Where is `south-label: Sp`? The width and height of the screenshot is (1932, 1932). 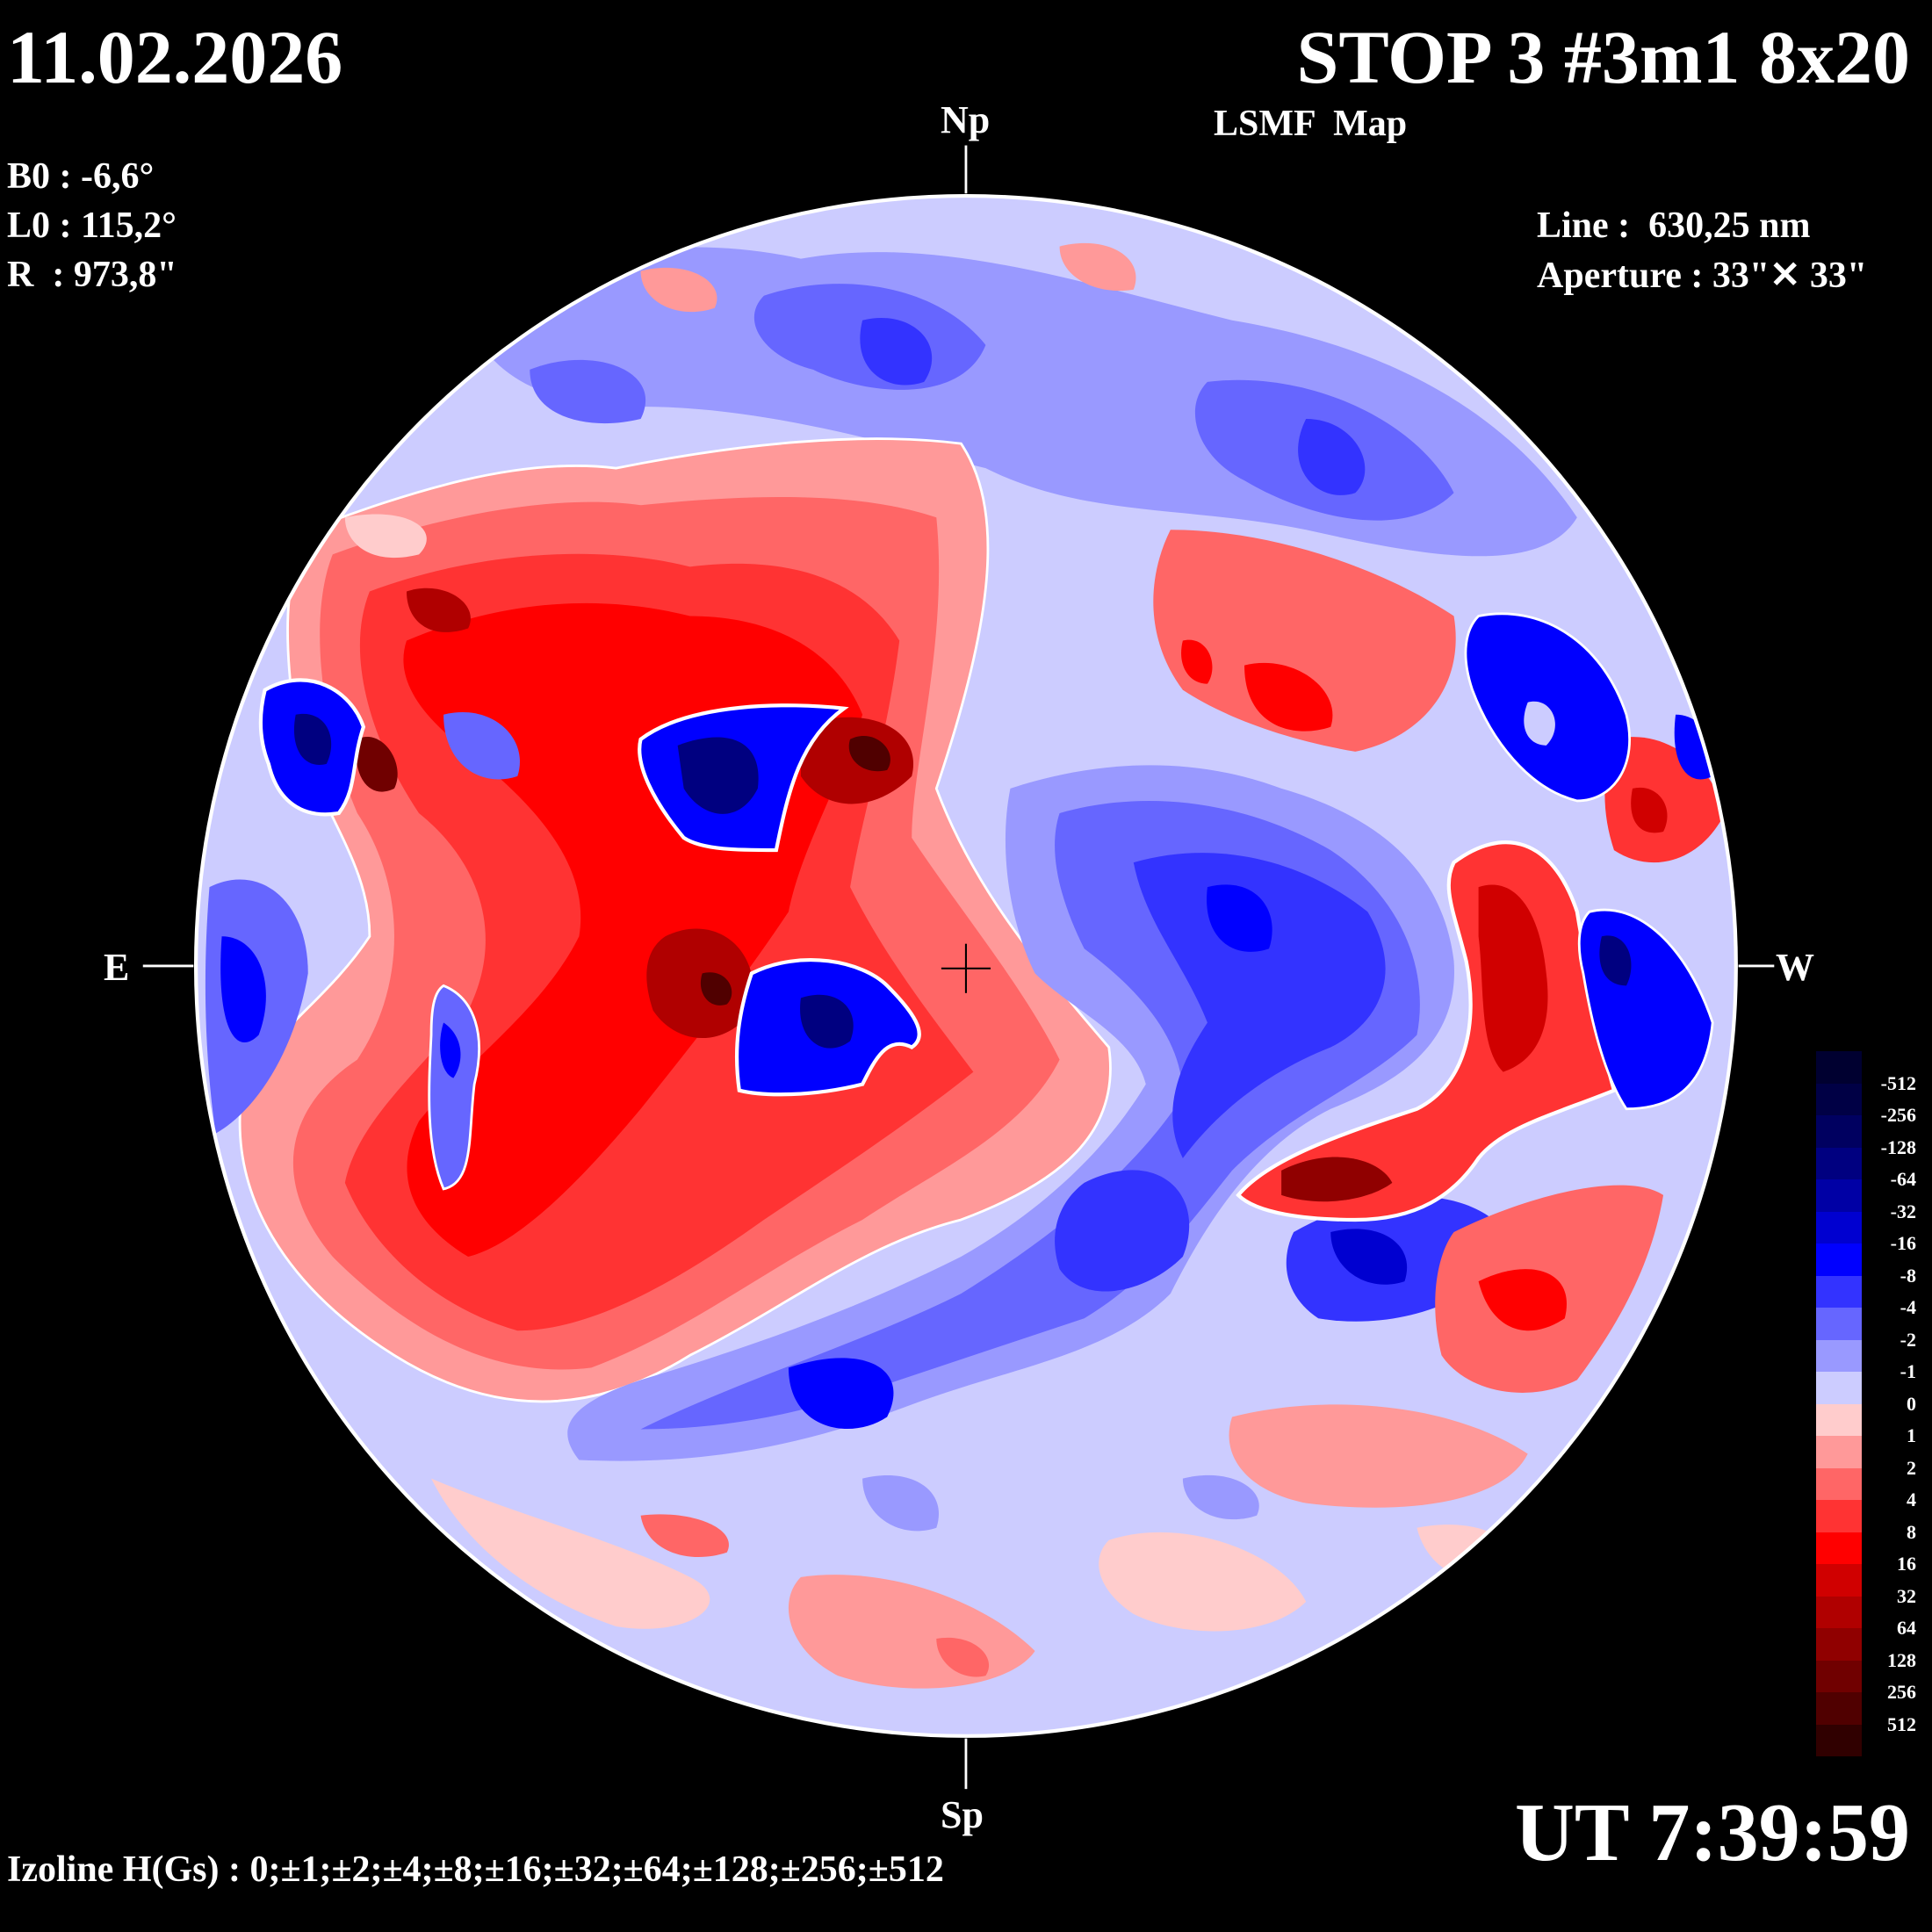
south-label: Sp is located at coordinates (962, 1814).